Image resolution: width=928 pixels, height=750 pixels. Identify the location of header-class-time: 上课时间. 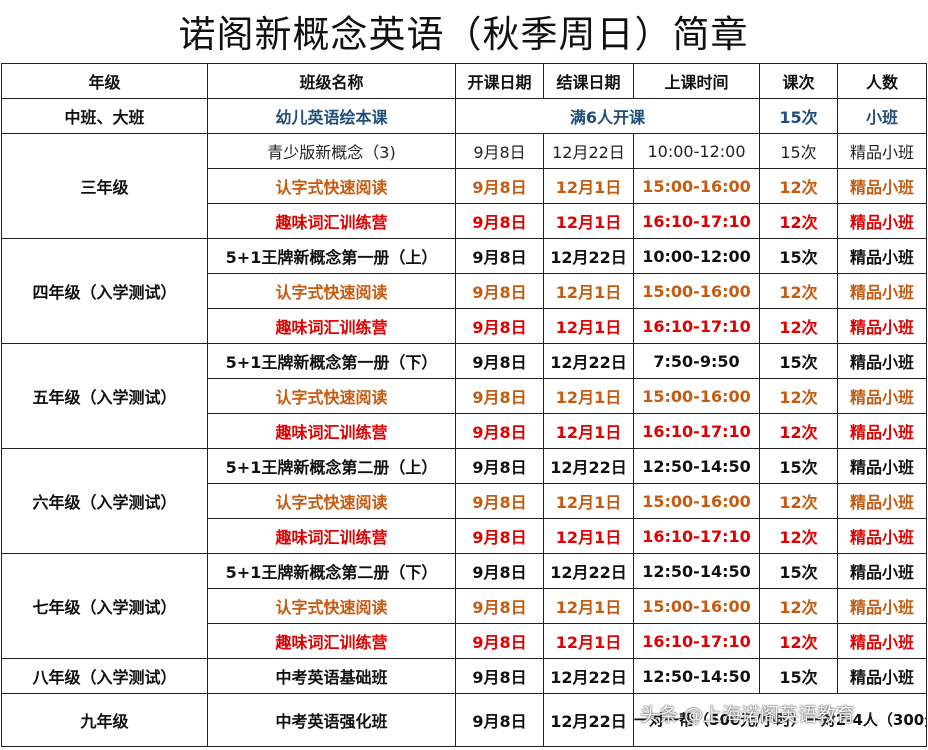
(696, 81).